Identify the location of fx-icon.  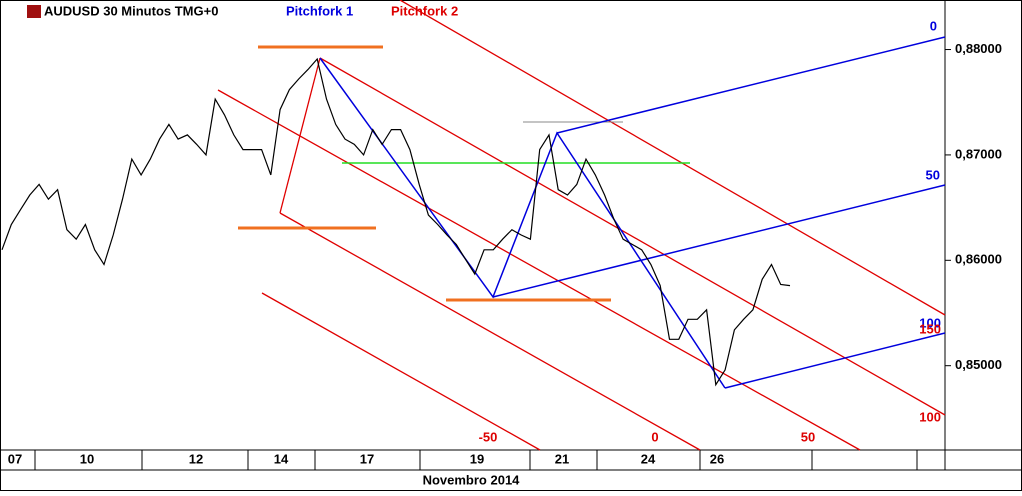
(34, 11).